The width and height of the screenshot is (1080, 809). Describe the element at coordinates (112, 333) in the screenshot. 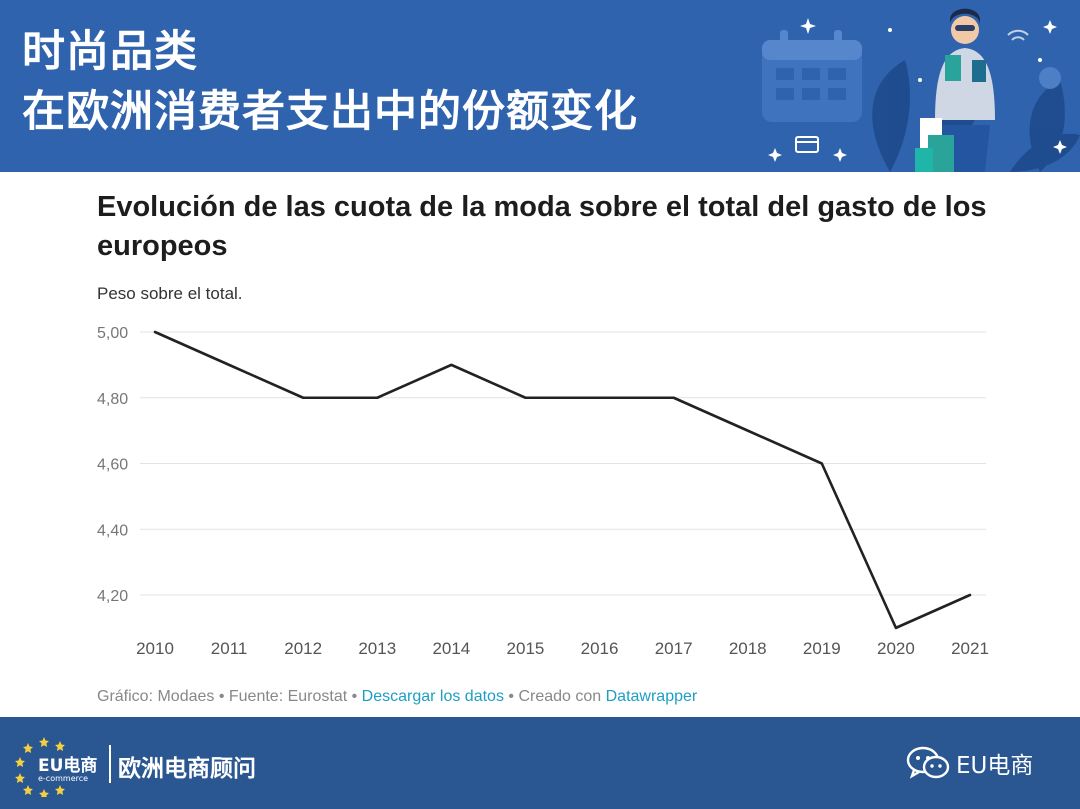

I see `y-tick-label: 5,00` at that location.